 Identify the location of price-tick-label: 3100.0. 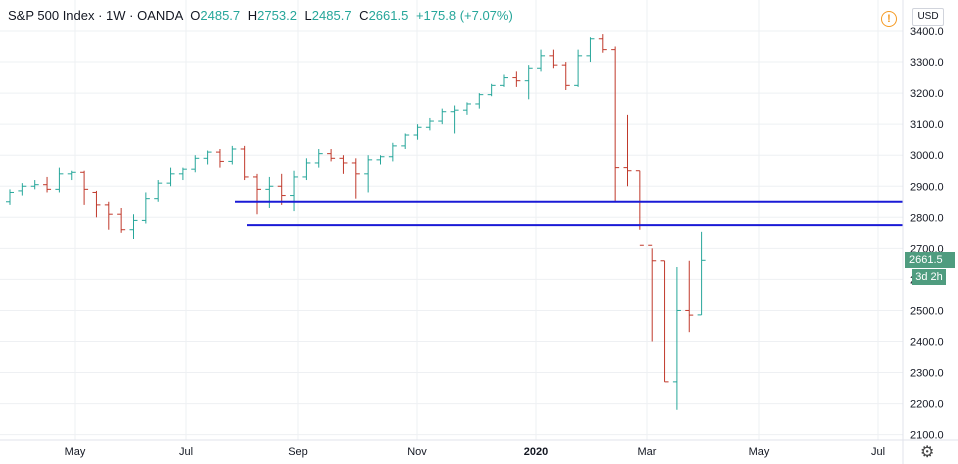
(927, 125).